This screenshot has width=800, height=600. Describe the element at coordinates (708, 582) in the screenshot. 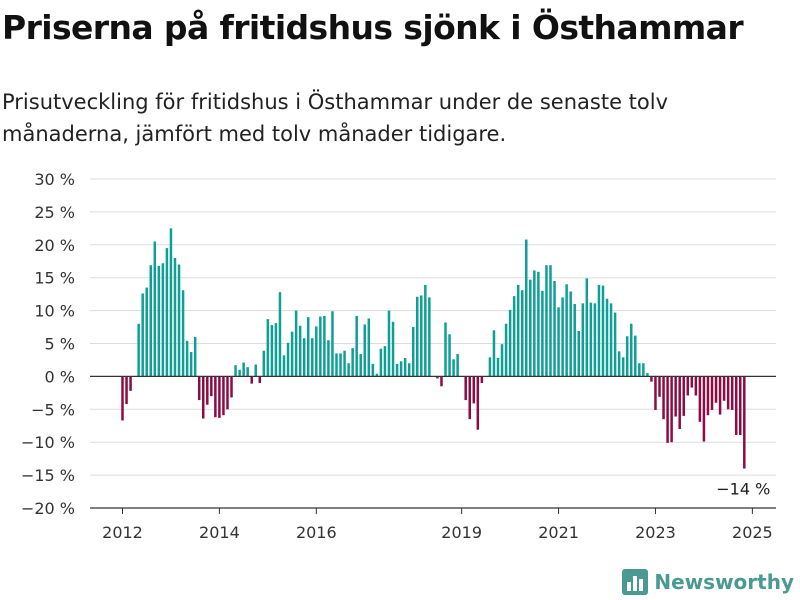

I see `brand-logo: Newsworthy` at that location.